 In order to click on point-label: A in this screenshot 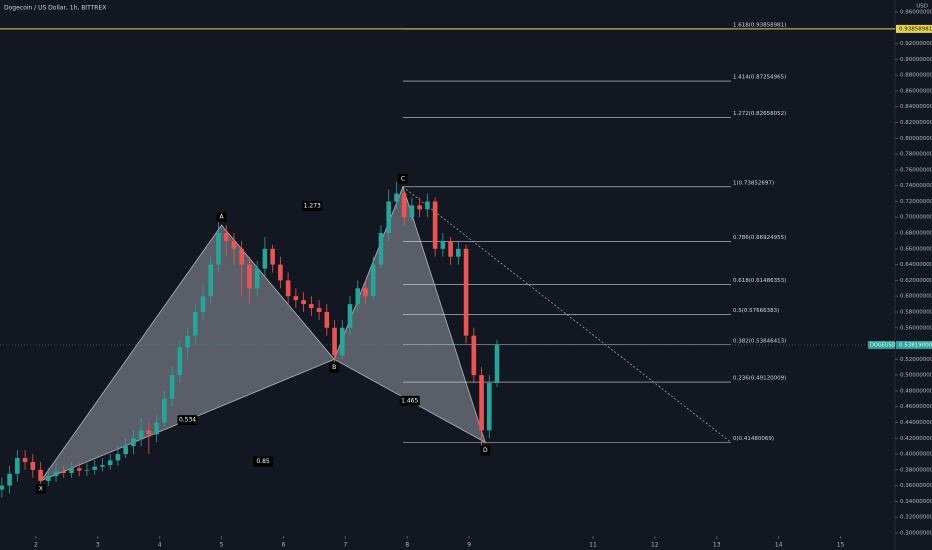, I will do `click(222, 217)`.